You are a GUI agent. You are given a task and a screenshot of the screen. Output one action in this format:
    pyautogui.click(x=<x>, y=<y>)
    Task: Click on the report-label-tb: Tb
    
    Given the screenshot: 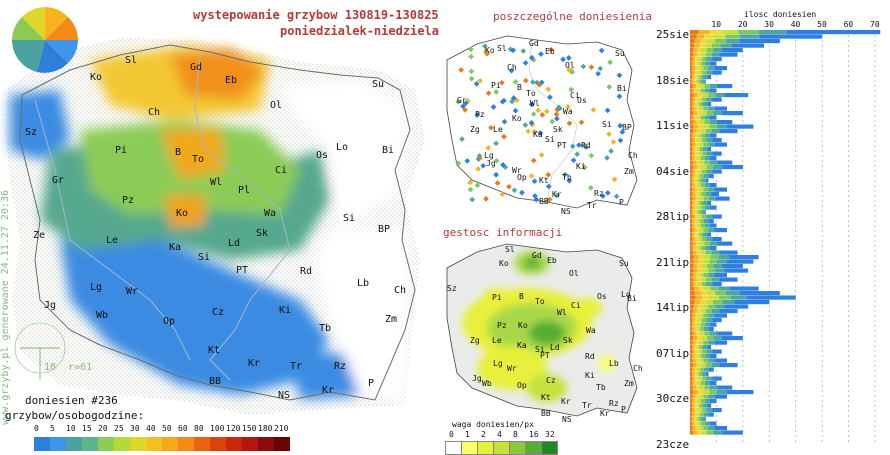 What is the action you would take?
    pyautogui.click(x=567, y=177)
    